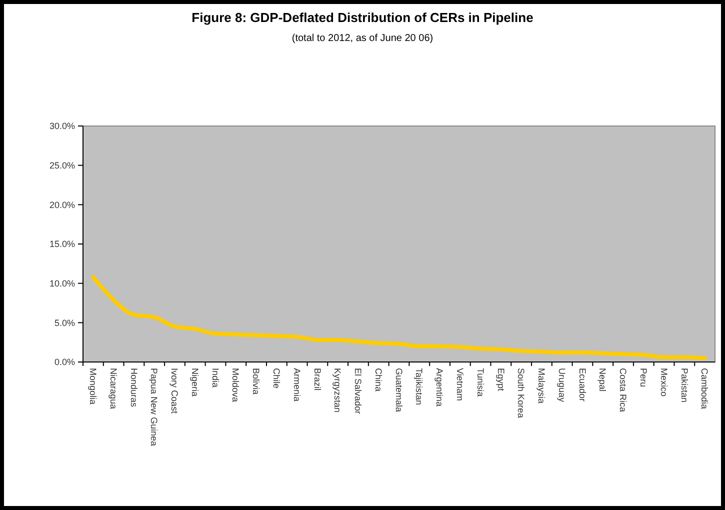  What do you see at coordinates (684, 385) in the screenshot?
I see `x-tick-label: Pakistan` at bounding box center [684, 385].